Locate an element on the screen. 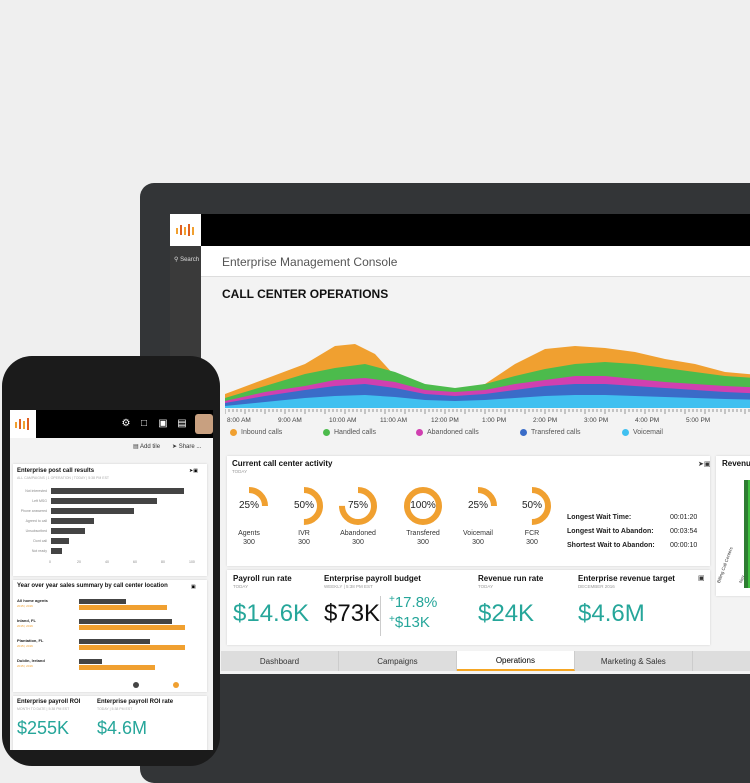  tab-operations: Operations is located at coordinates (515, 661).